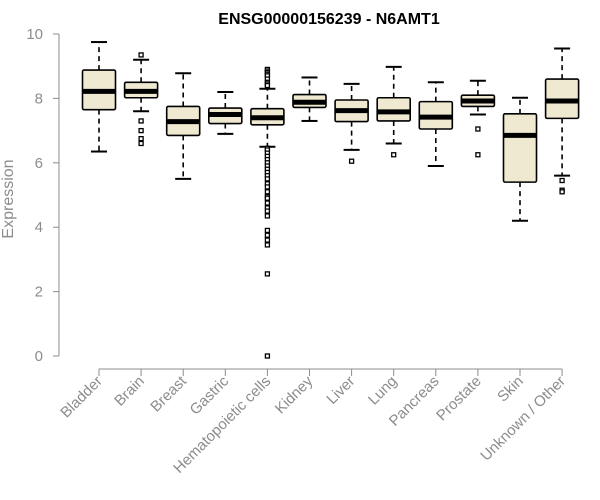  Describe the element at coordinates (383, 391) in the screenshot. I see `x-tick-label: Lung` at that location.